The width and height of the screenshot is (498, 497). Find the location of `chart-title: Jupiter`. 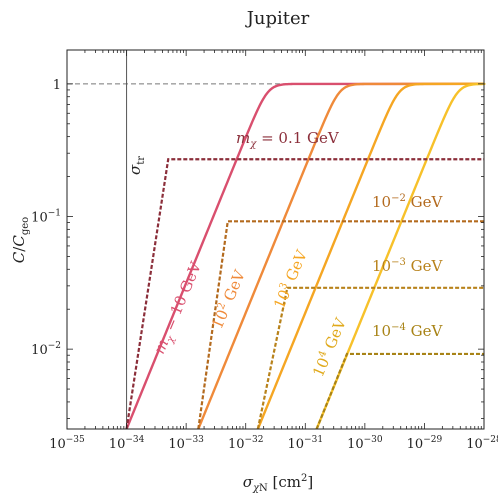

chart-title: Jupiter is located at coordinates (277, 18).